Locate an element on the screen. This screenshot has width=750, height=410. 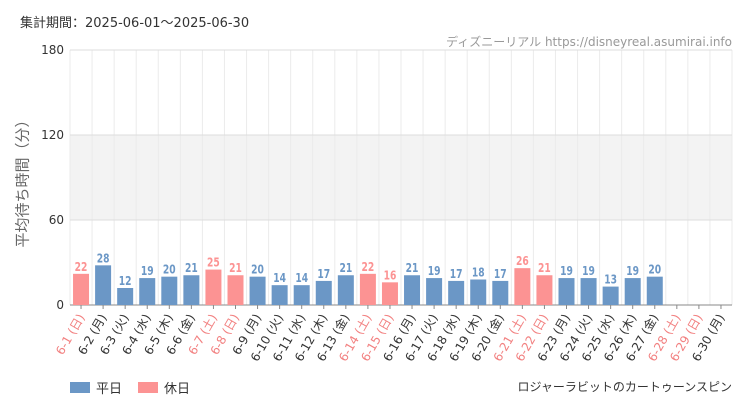
y-tick-label: 180 is located at coordinates (52, 50).